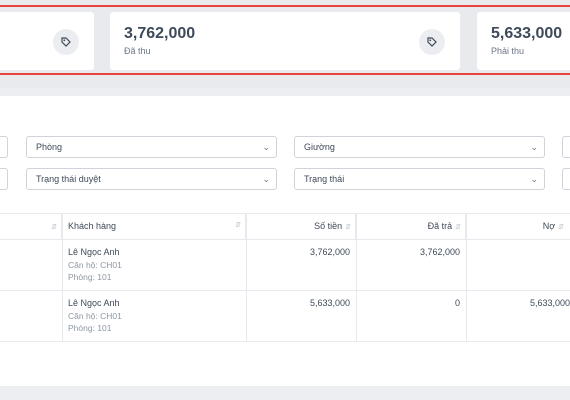 This screenshot has height=400, width=570. What do you see at coordinates (549, 303) in the screenshot?
I see `debt-value: 5,633,000` at bounding box center [549, 303].